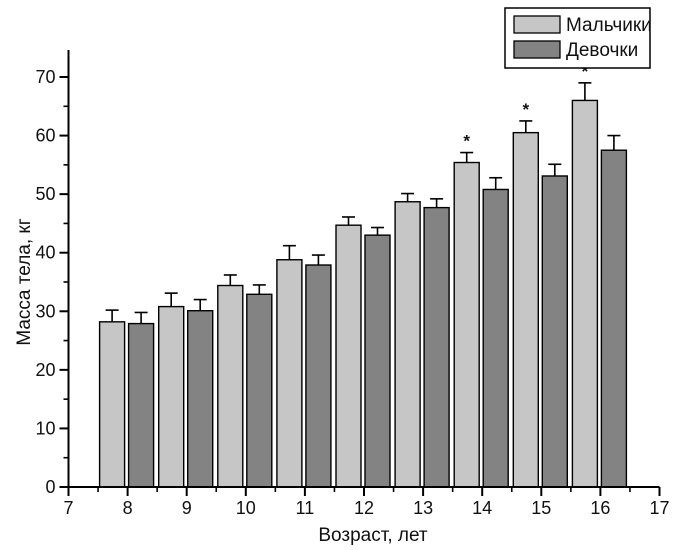 The image size is (677, 550). Describe the element at coordinates (466, 141) in the screenshot. I see `significance-marker-boys-14: *` at that location.